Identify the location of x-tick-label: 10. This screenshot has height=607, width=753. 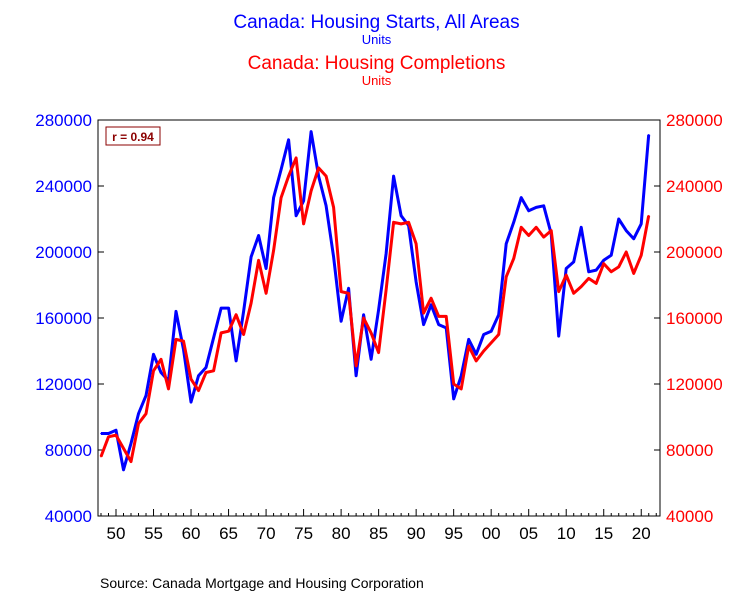
(566, 533).